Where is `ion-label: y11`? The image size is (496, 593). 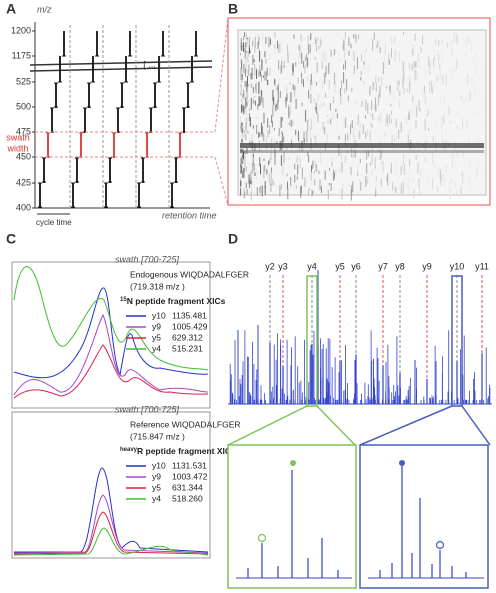
ion-label: y11 is located at coordinates (482, 266).